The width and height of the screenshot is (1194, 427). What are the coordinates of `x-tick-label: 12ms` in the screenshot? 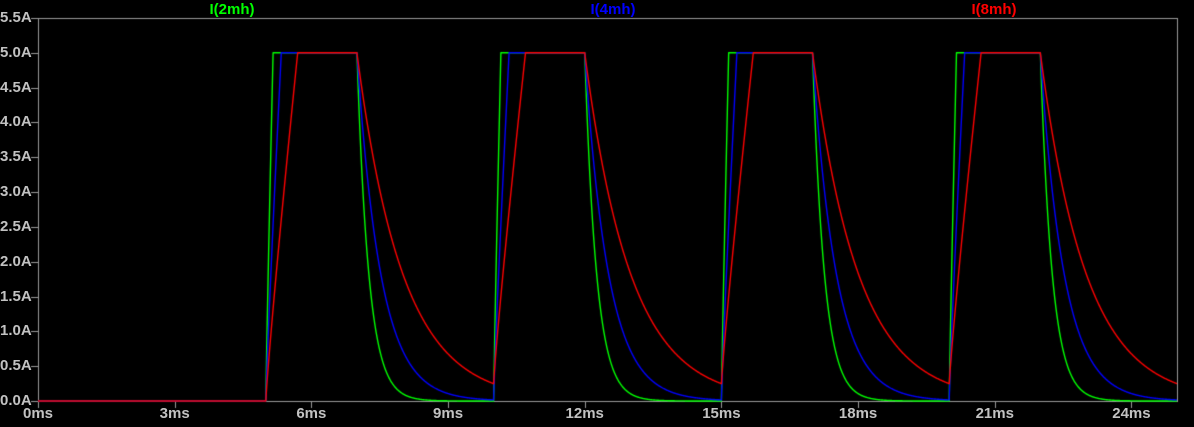 It's located at (584, 413).